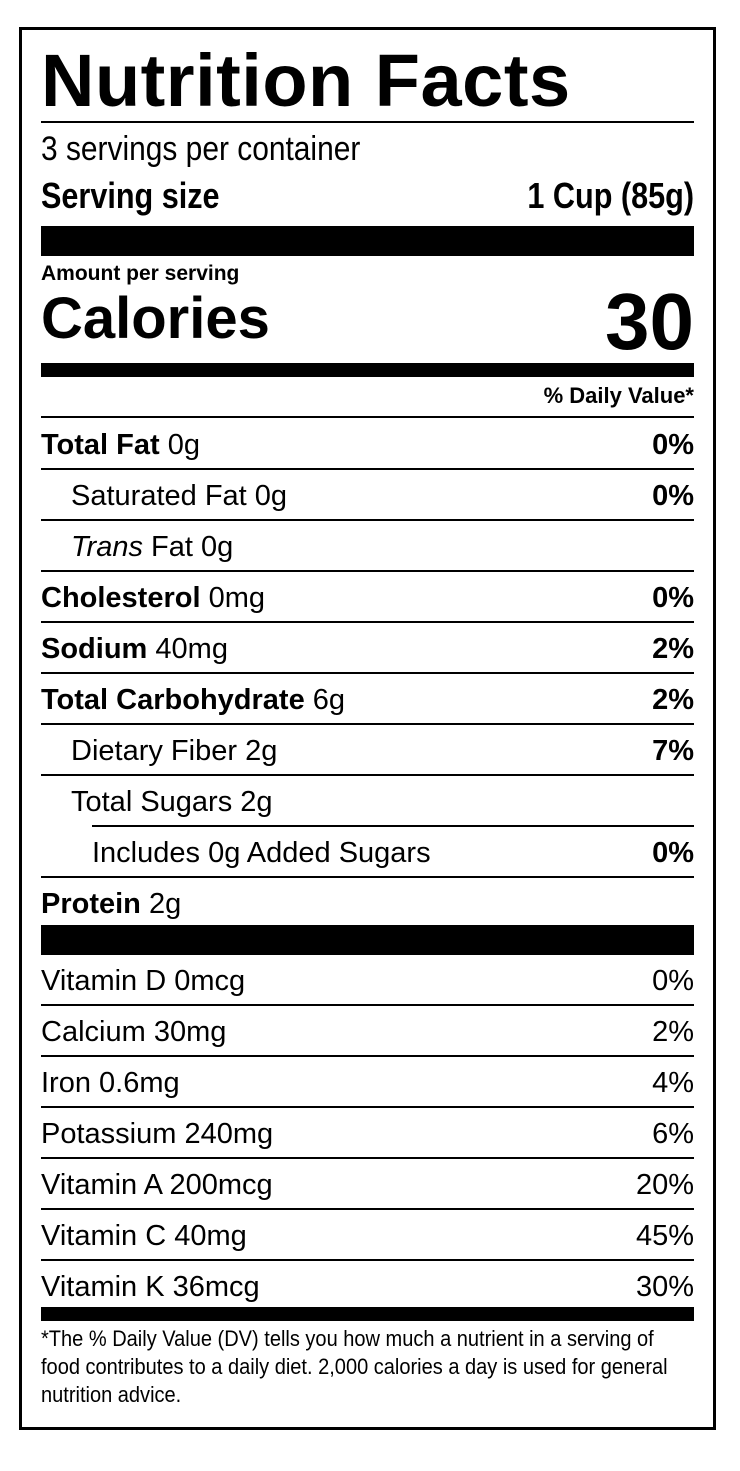 The height and width of the screenshot is (1471, 740). Describe the element at coordinates (367, 1184) in the screenshot. I see `vitamin-row-vitamin-a: Vitamin A 200mcg 20%` at that location.